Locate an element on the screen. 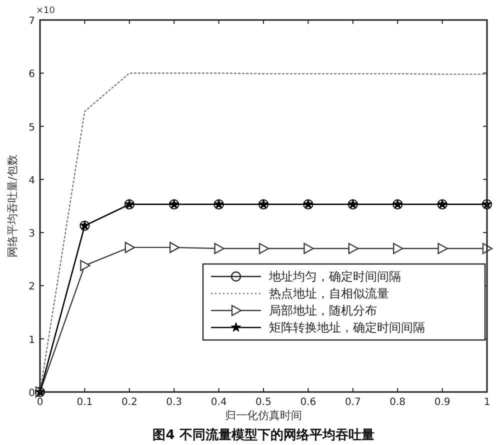  legend-item: 热点地址，自相似流量 is located at coordinates (300, 293).